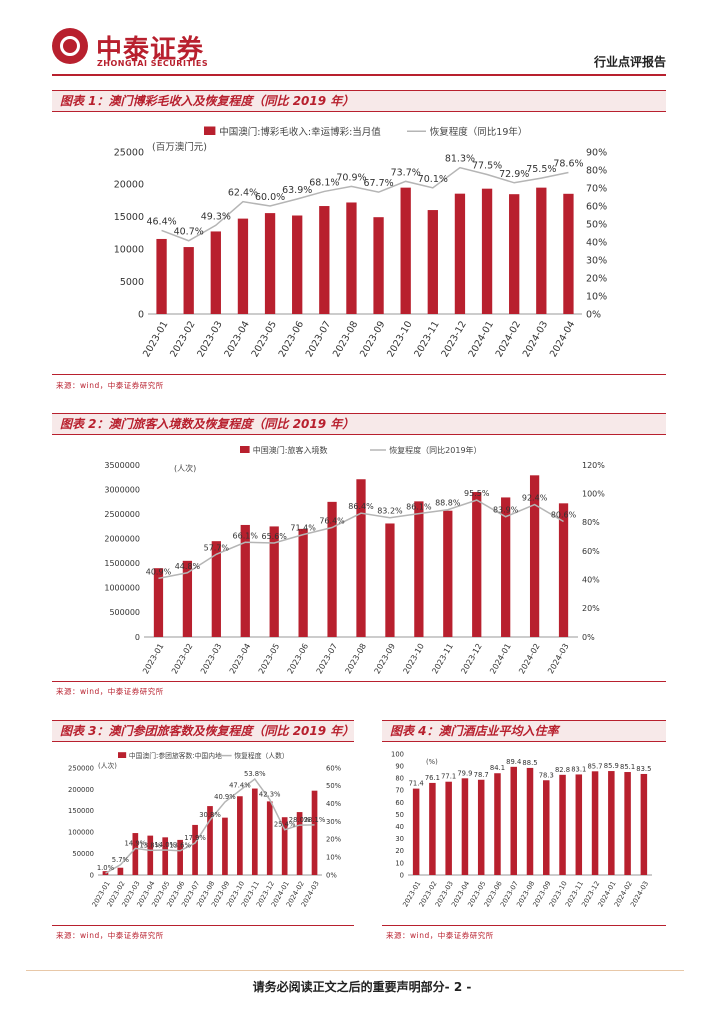  Describe the element at coordinates (207, 101) in the screenshot. I see `chart1-title: 图表 1：澳门博彩毛收入及恢复程度（同比 2019 年）` at that location.